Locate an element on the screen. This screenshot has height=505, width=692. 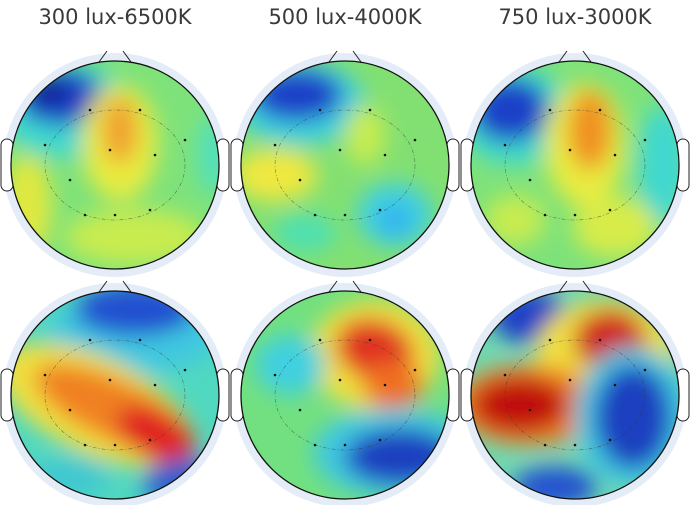
color-field is located at coordinates (337, 157).